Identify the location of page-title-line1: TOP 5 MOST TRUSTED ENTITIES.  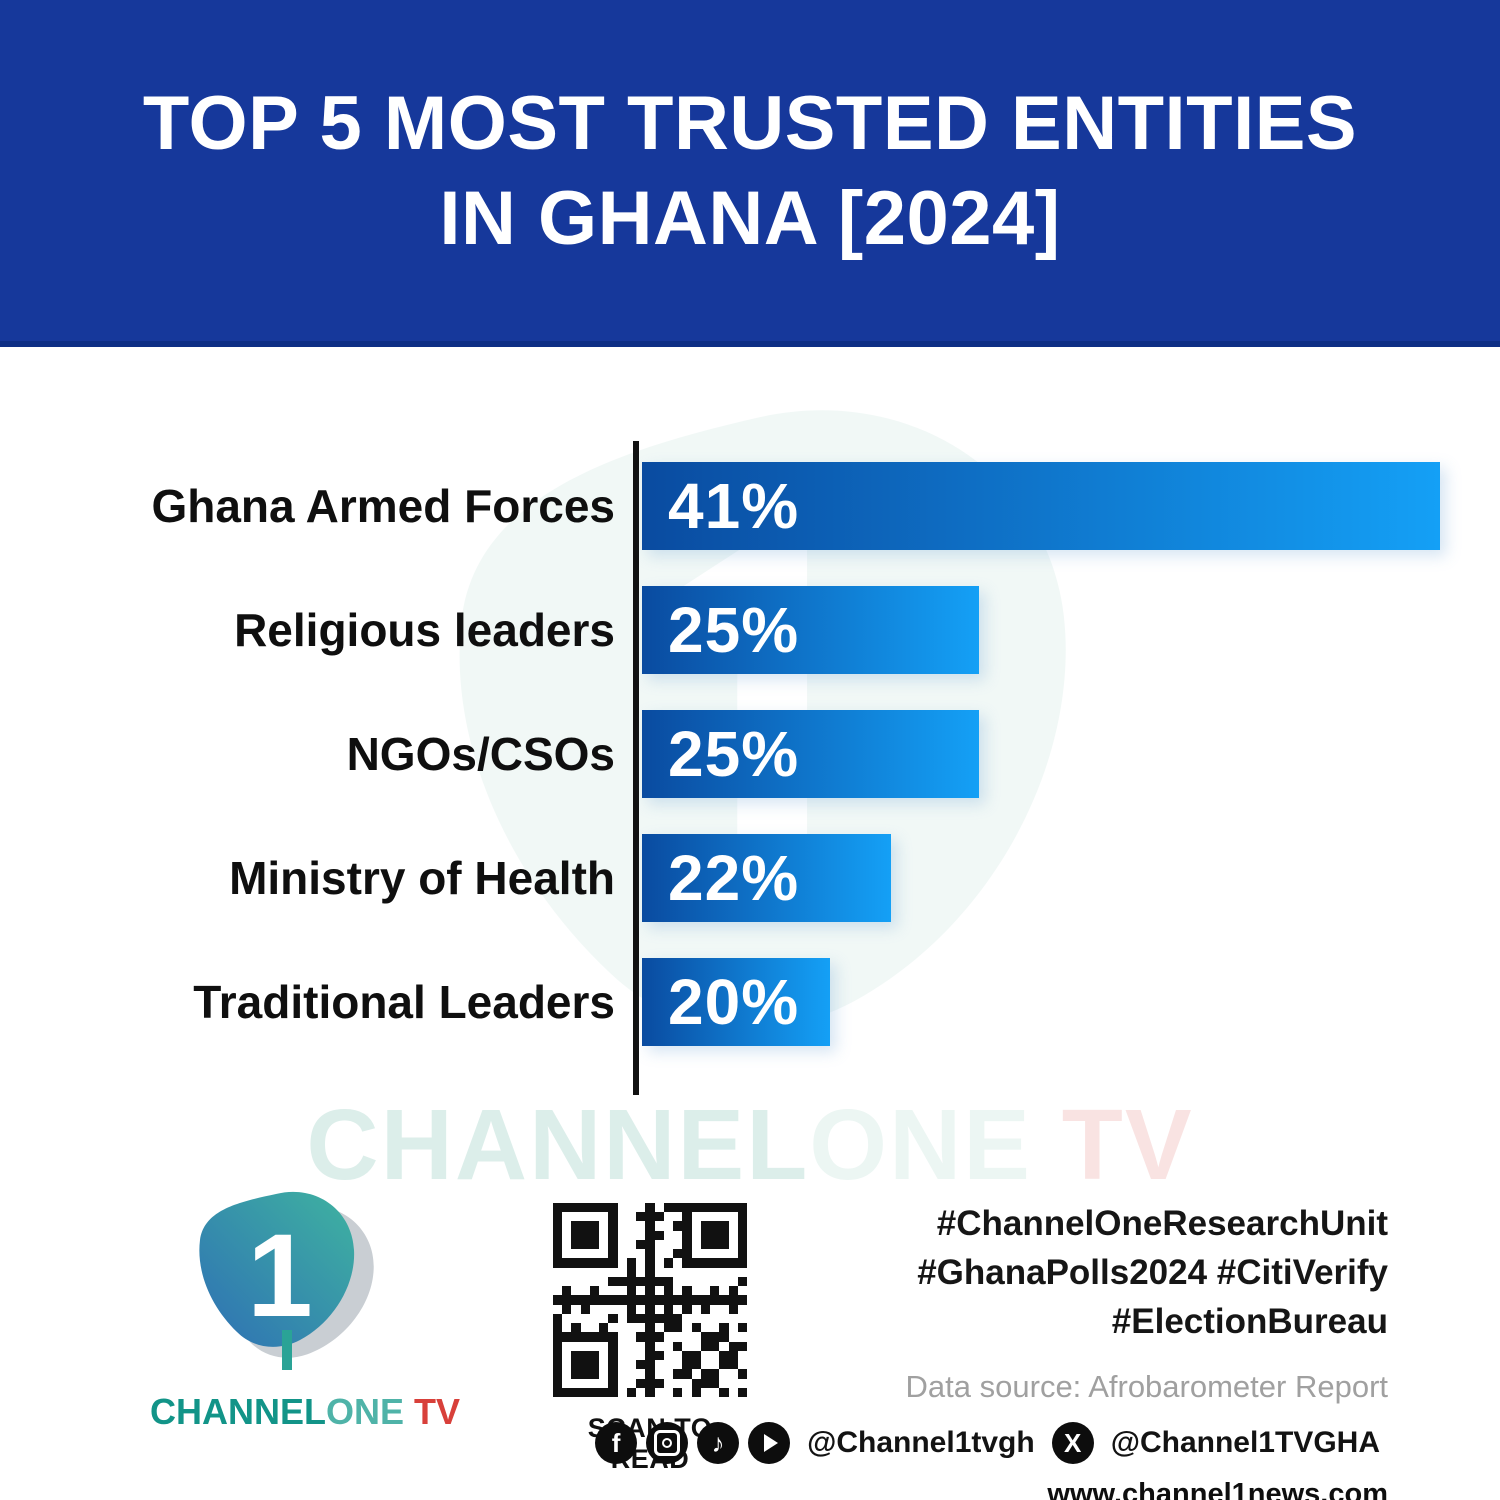
(750, 123).